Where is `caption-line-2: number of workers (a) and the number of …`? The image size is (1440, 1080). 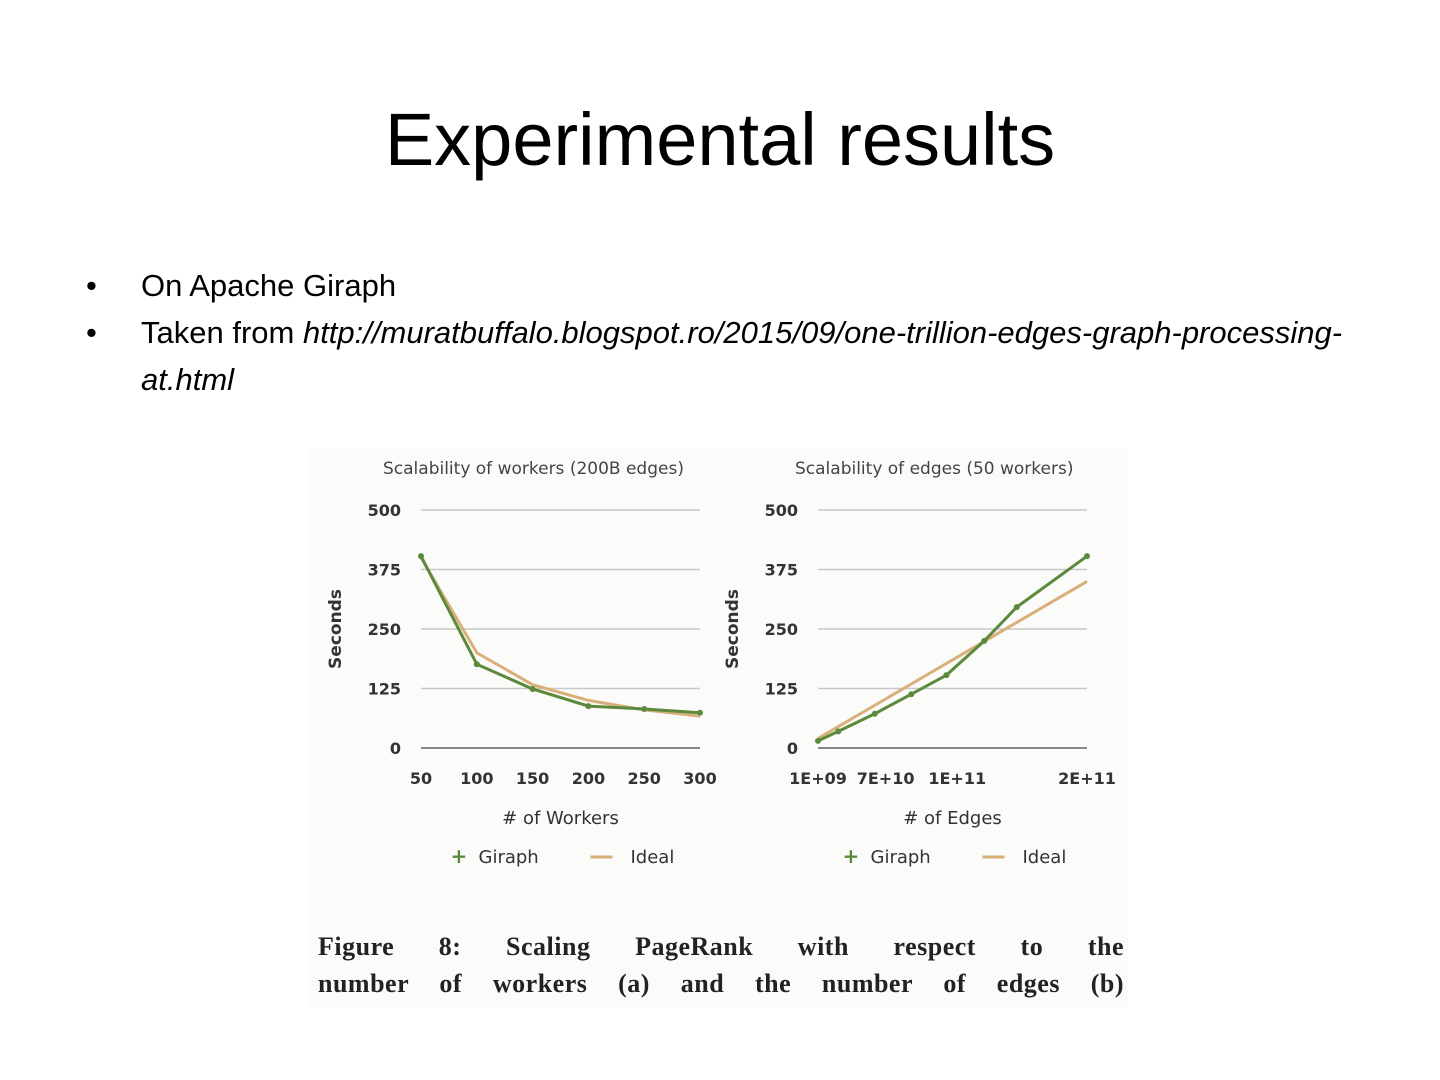
caption-line-2: number of workers (a) and the number of … is located at coordinates (721, 983).